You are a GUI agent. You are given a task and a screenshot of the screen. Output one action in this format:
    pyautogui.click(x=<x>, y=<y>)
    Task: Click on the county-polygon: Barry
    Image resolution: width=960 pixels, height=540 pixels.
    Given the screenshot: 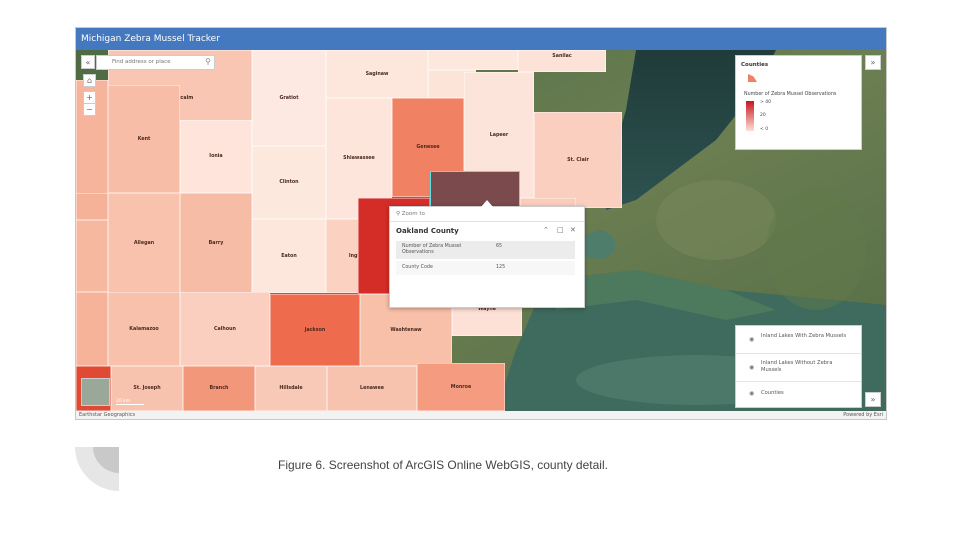 What is the action you would take?
    pyautogui.click(x=216, y=243)
    